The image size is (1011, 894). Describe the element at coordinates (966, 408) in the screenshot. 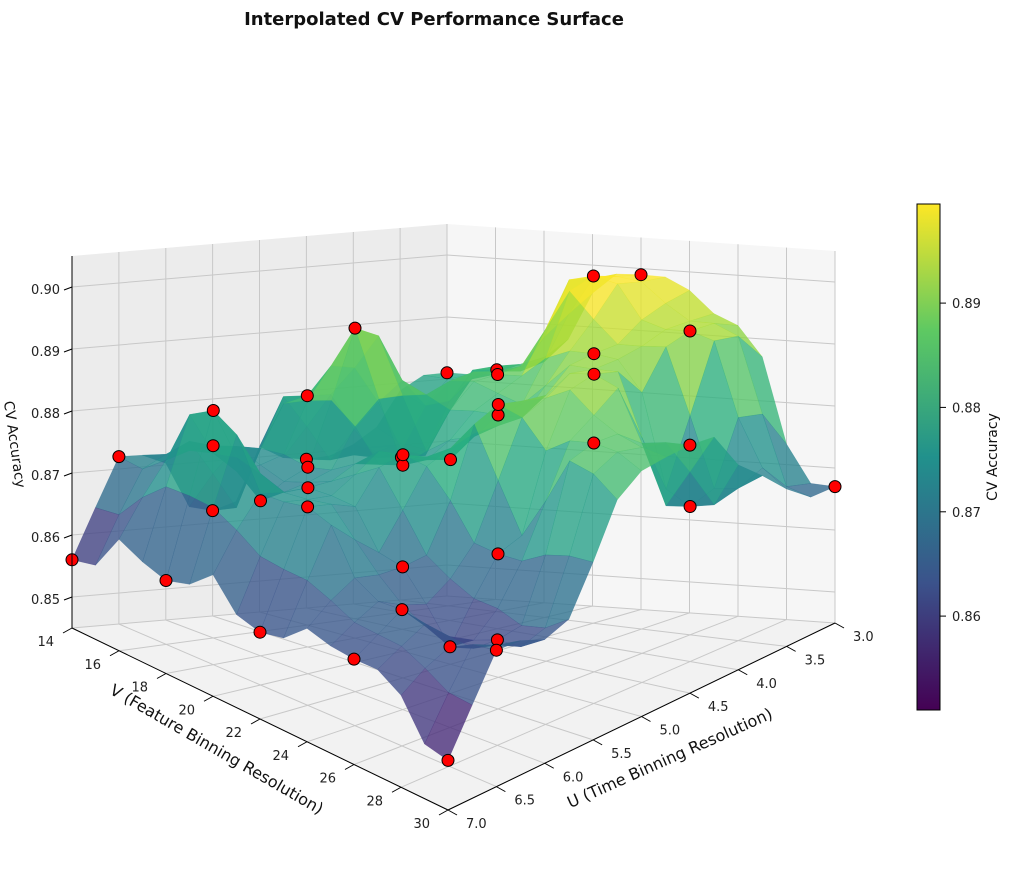

I see `colorbar-tick-label: 0.88` at that location.